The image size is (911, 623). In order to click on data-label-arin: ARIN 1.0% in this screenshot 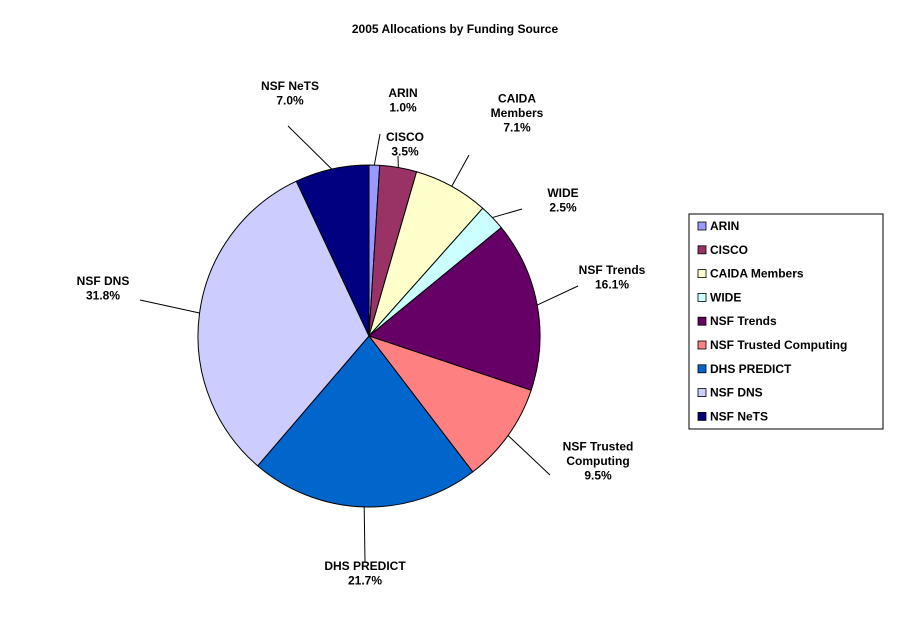, I will do `click(402, 100)`.